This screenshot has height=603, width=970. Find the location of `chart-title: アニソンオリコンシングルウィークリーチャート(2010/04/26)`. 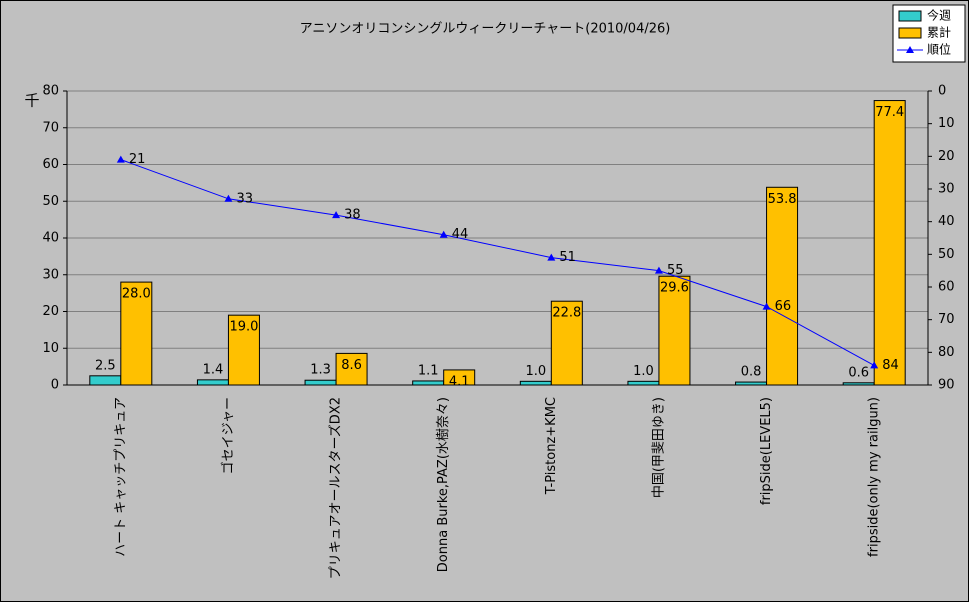

chart-title: アニソンオリコンシングルウィークリーチャート(2010/04/26) is located at coordinates (485, 29).